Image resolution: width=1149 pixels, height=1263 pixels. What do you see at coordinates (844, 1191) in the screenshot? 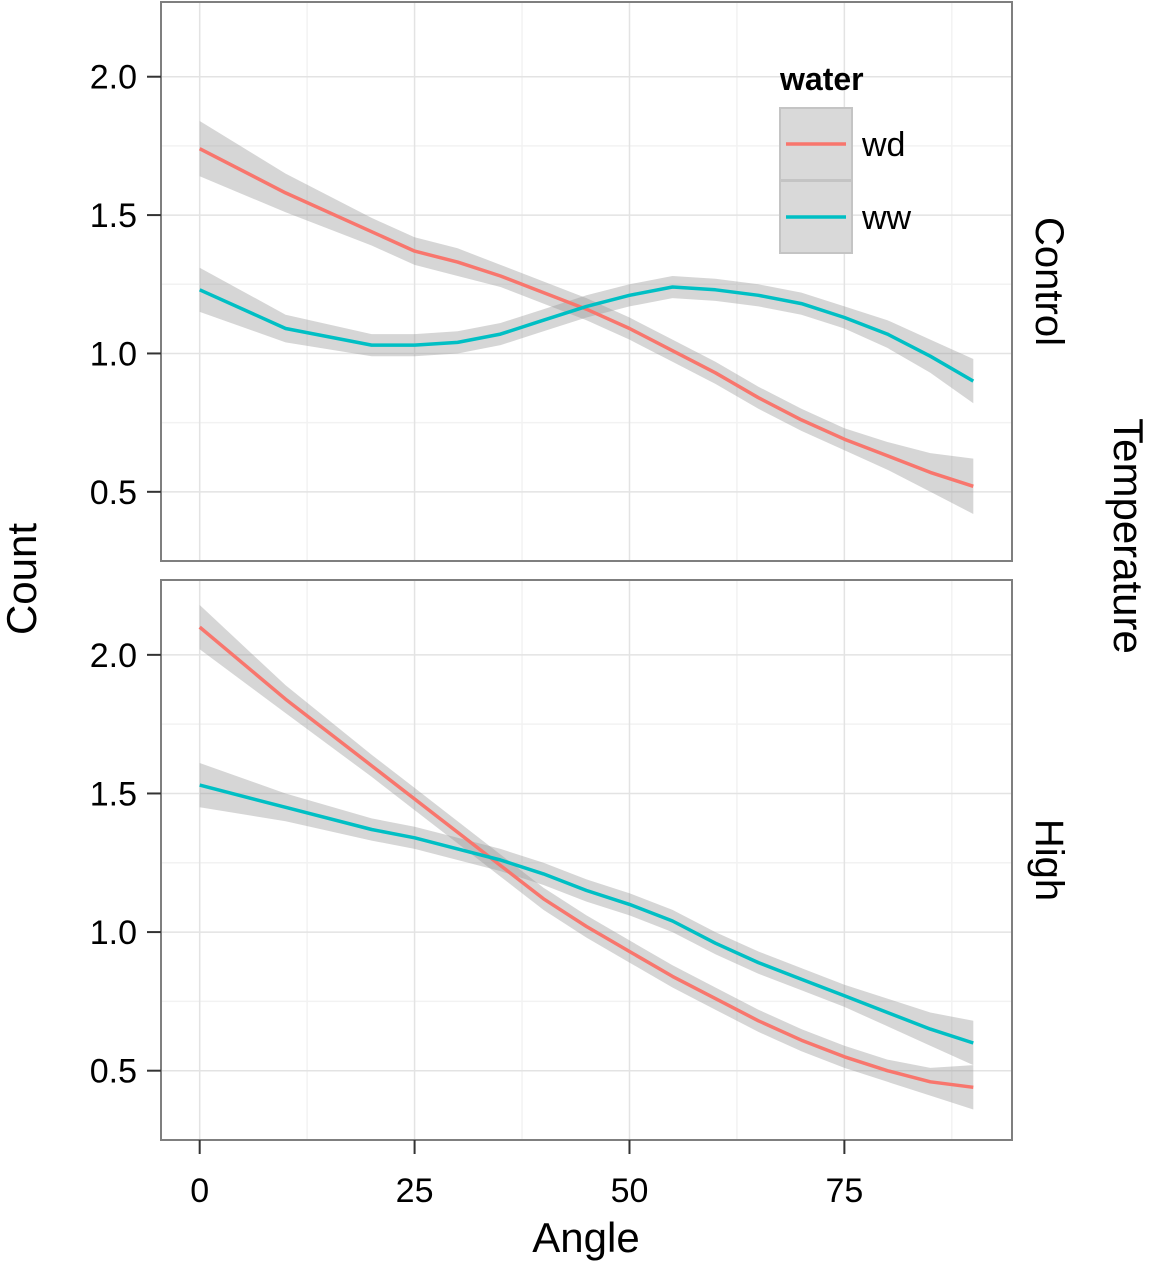
I see `x-tick-label: 75` at bounding box center [844, 1191].